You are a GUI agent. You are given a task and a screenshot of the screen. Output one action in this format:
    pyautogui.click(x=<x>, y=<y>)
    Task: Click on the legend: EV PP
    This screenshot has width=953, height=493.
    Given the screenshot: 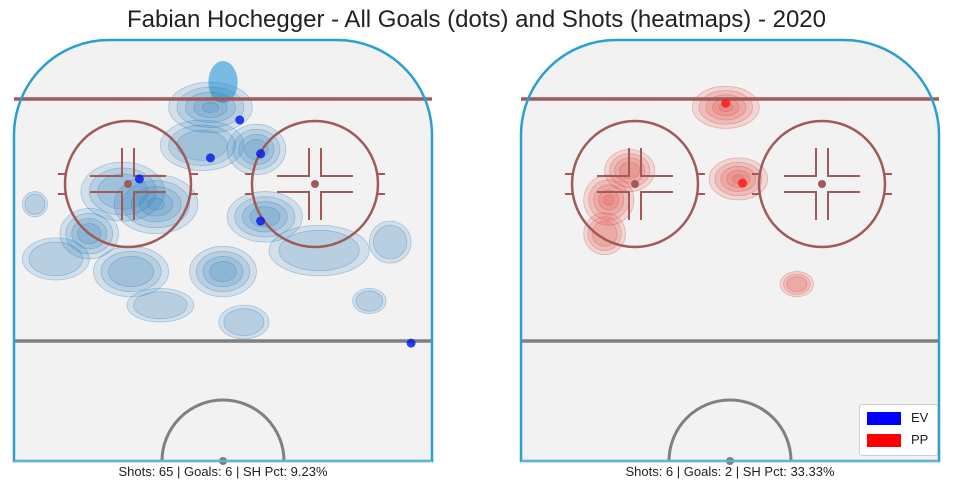 What is the action you would take?
    pyautogui.click(x=898, y=430)
    